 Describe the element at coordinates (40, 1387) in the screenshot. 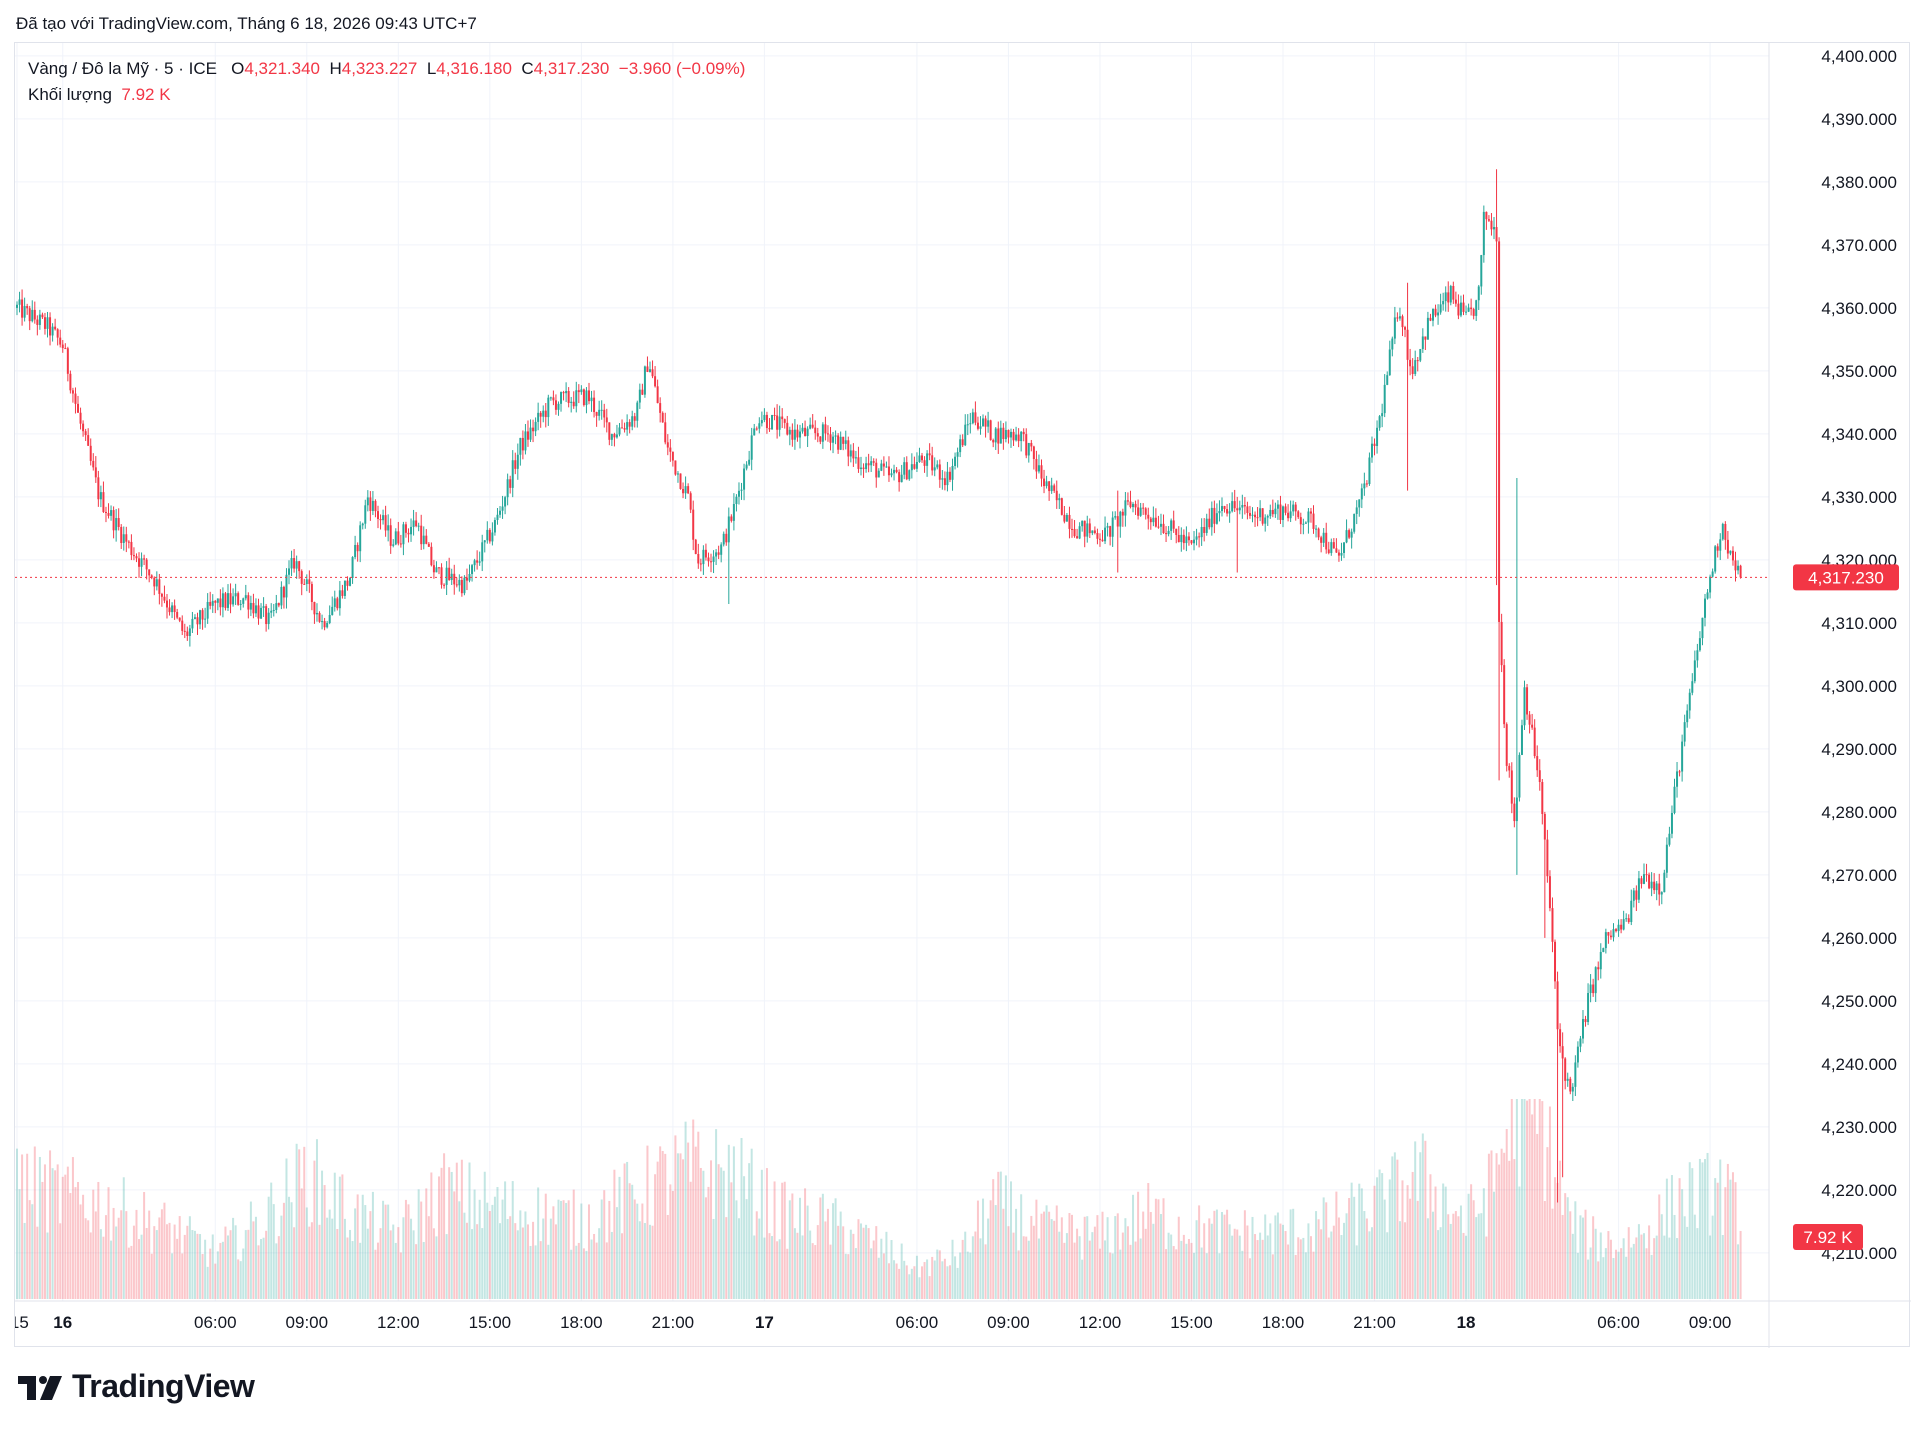

I see `tradingview-logo-icon` at that location.